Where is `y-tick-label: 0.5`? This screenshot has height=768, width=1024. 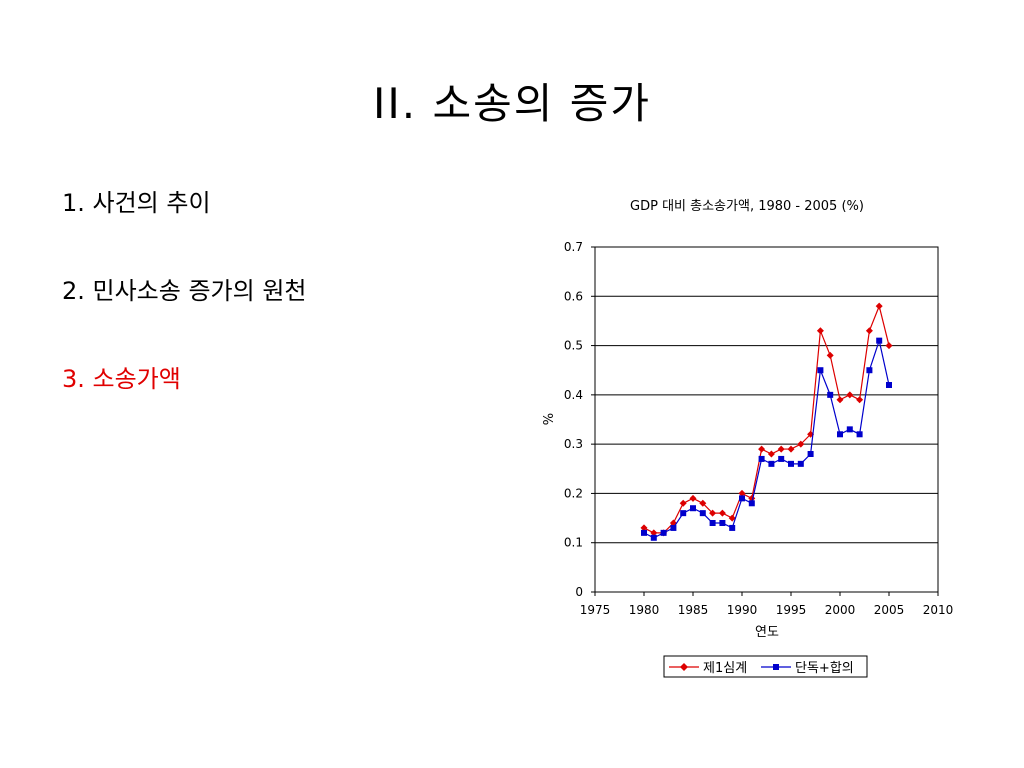
y-tick-label: 0.5 is located at coordinates (573, 346).